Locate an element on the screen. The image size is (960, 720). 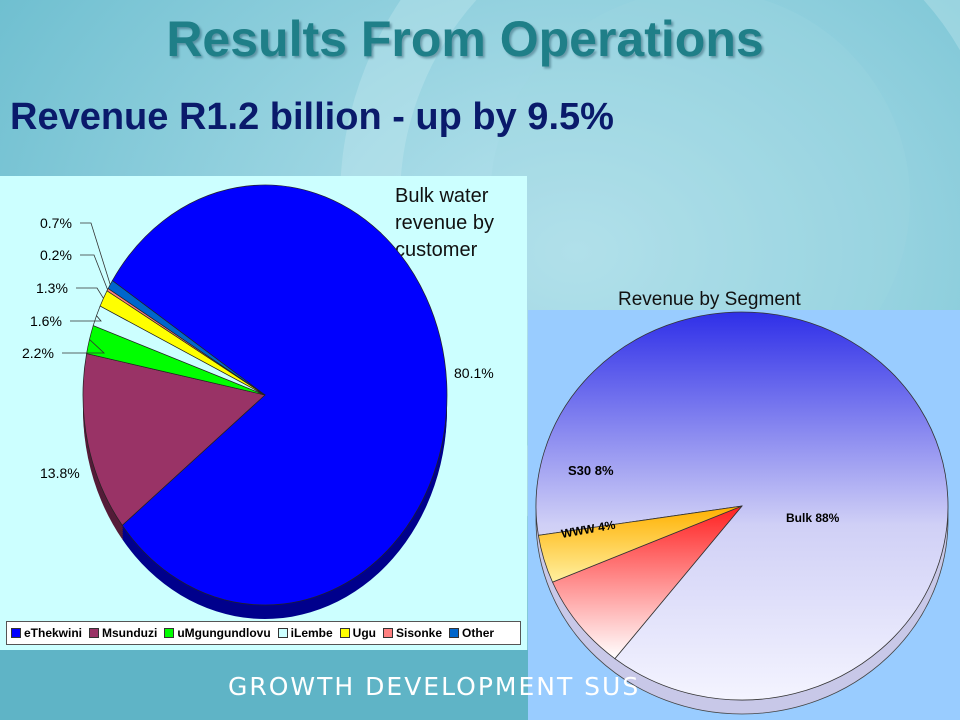
legend-label: Ugu is located at coordinates (364, 633).